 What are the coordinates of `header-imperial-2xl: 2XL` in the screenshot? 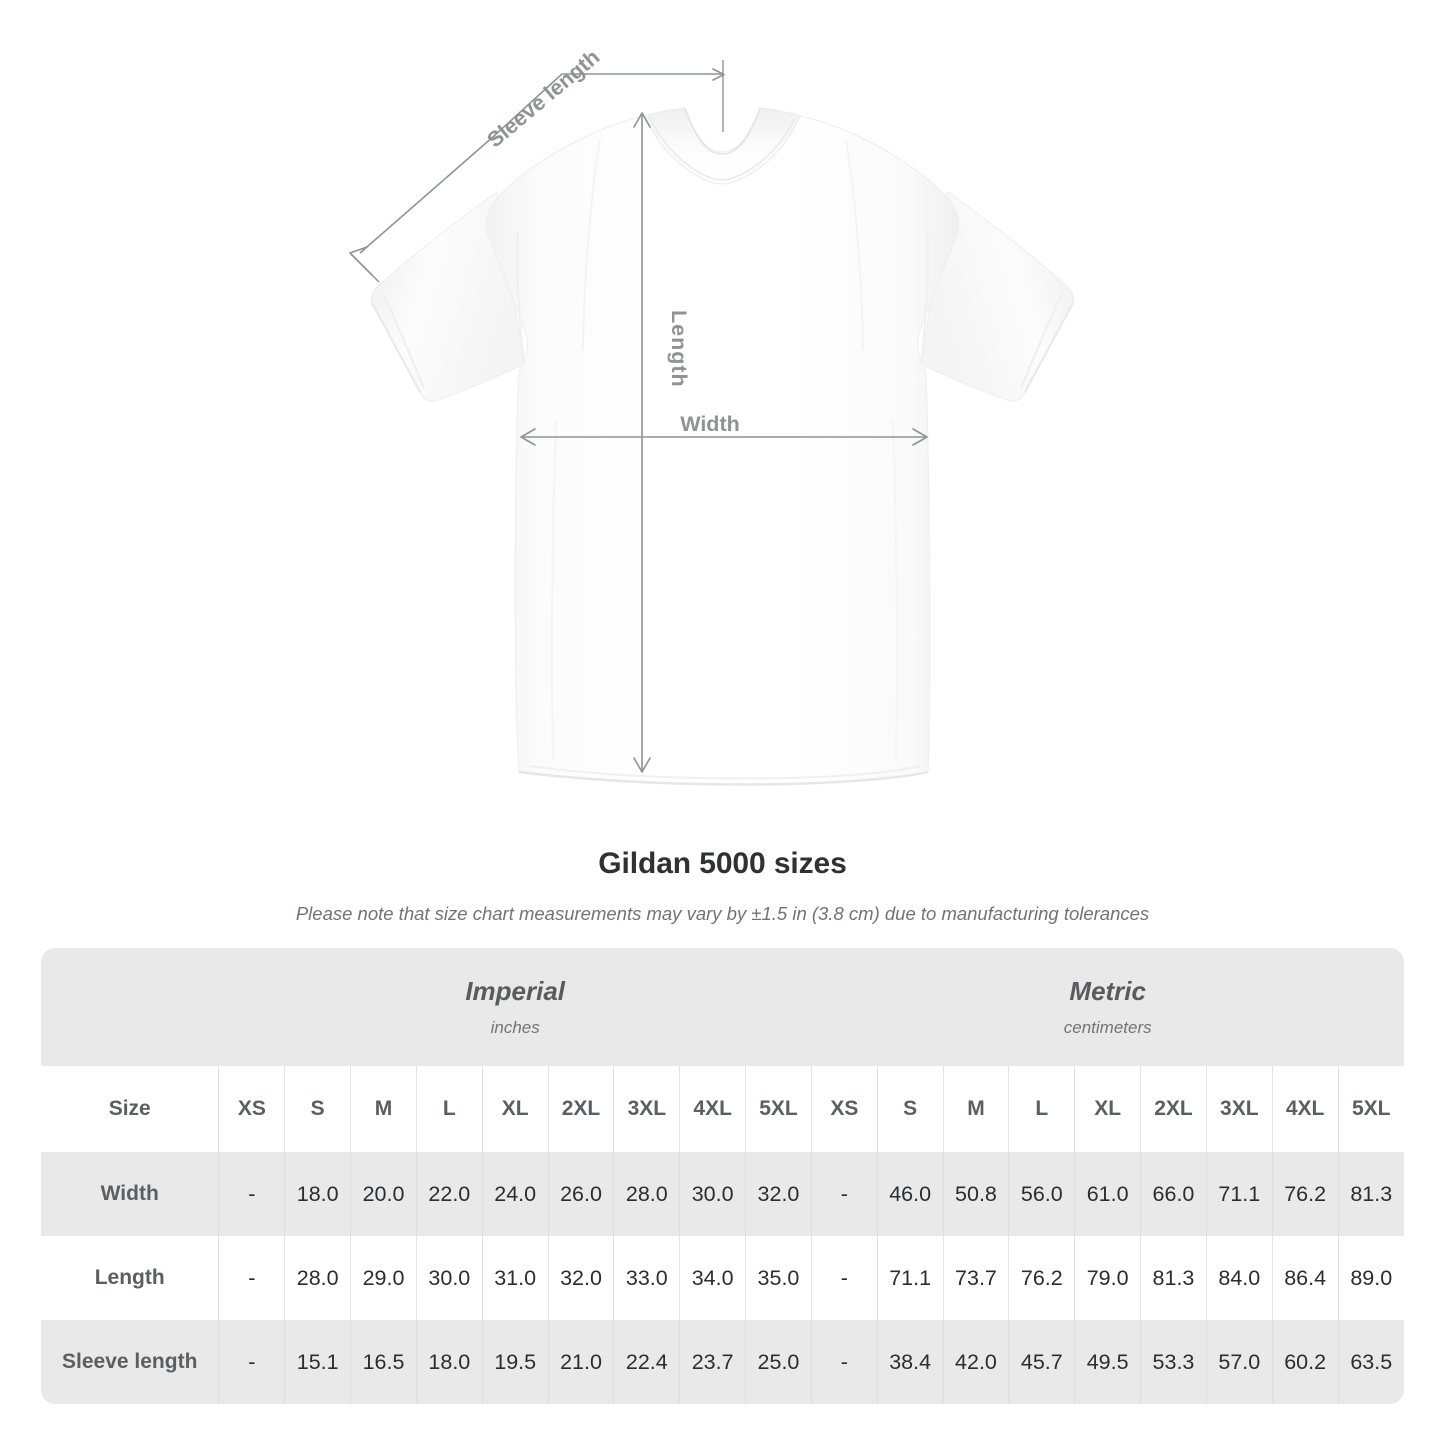 It's located at (580, 1109).